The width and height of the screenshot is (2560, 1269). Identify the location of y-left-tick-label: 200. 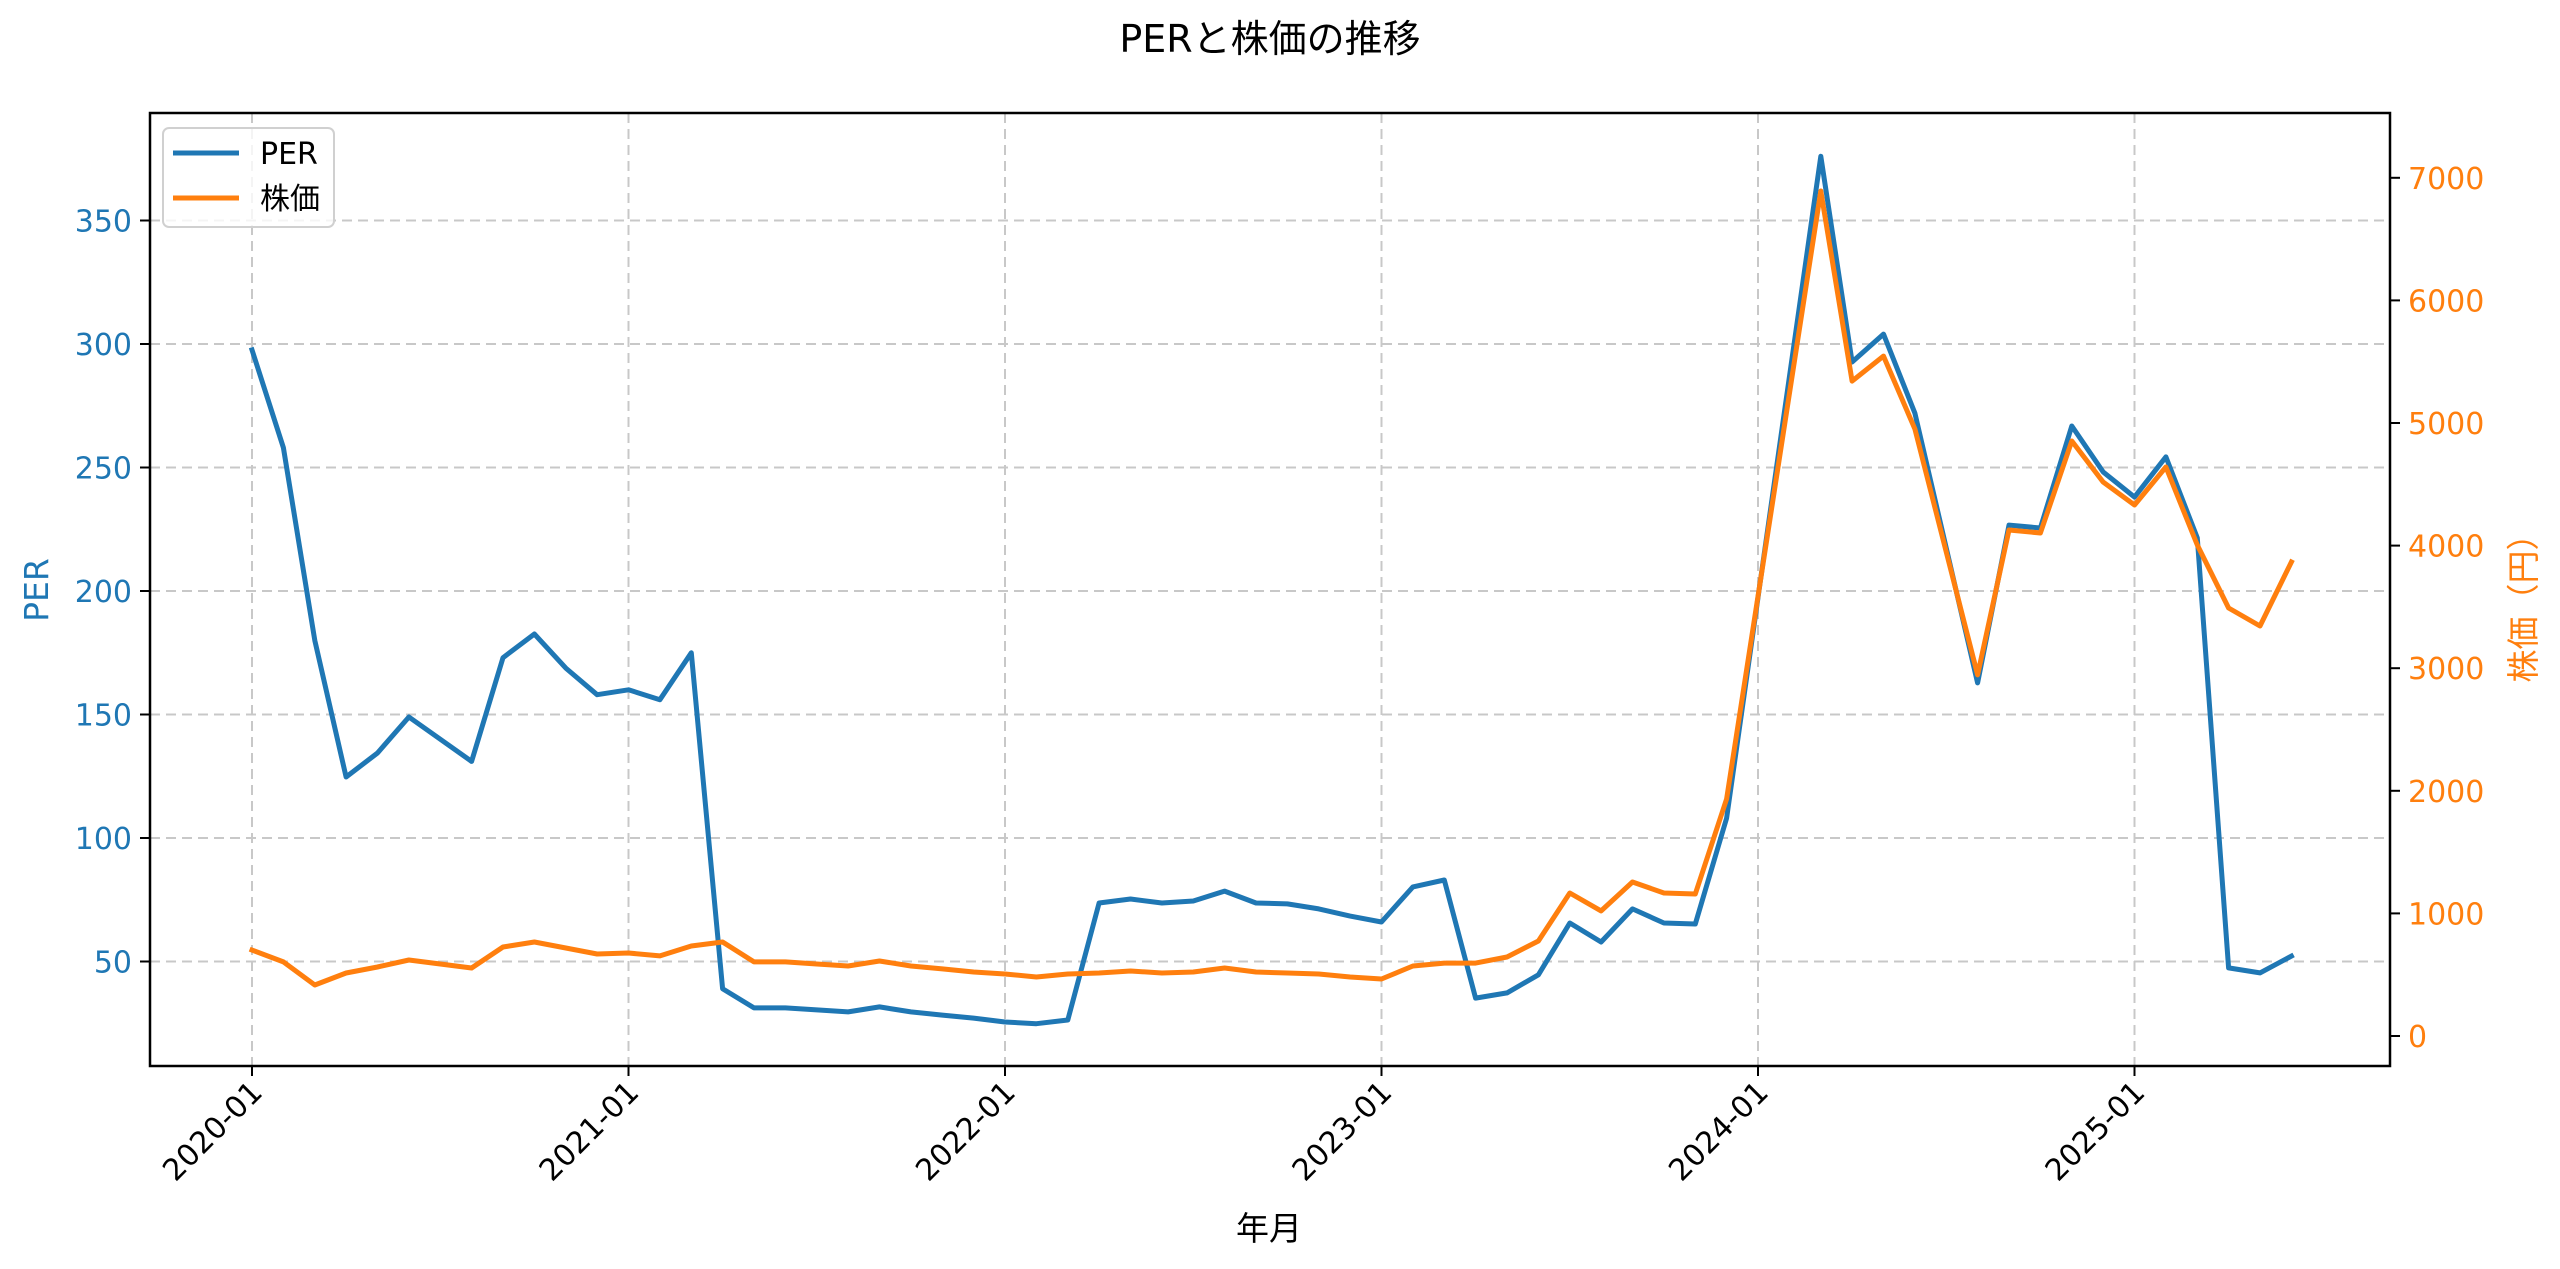
(103, 592).